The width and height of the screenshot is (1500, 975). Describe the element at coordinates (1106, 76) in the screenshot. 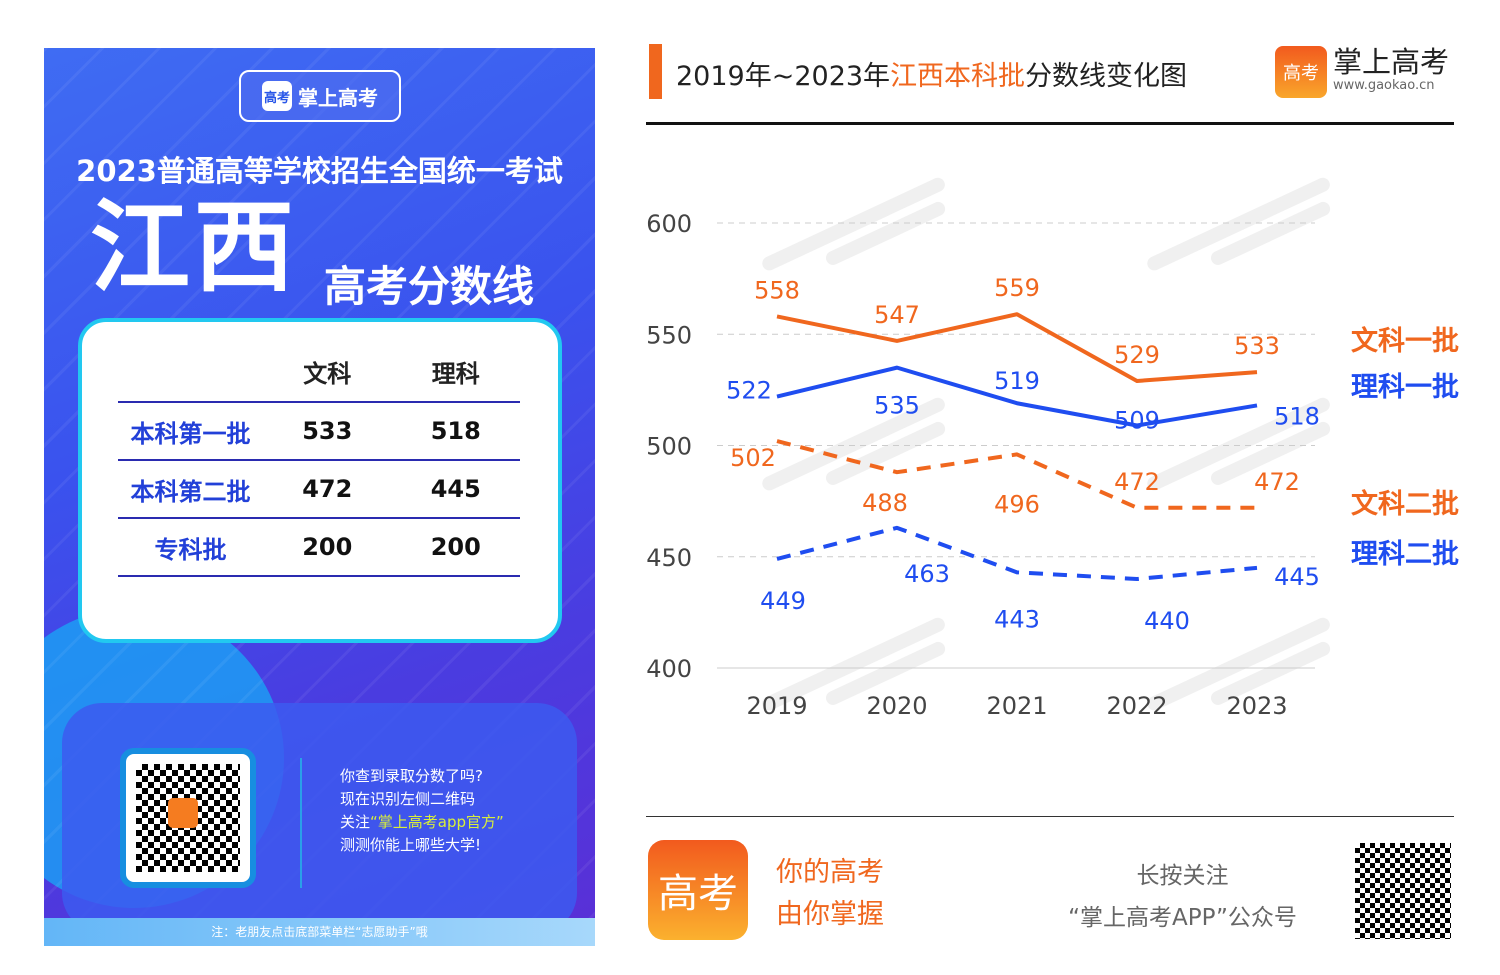

I see `title-post: 分数线变化图` at that location.